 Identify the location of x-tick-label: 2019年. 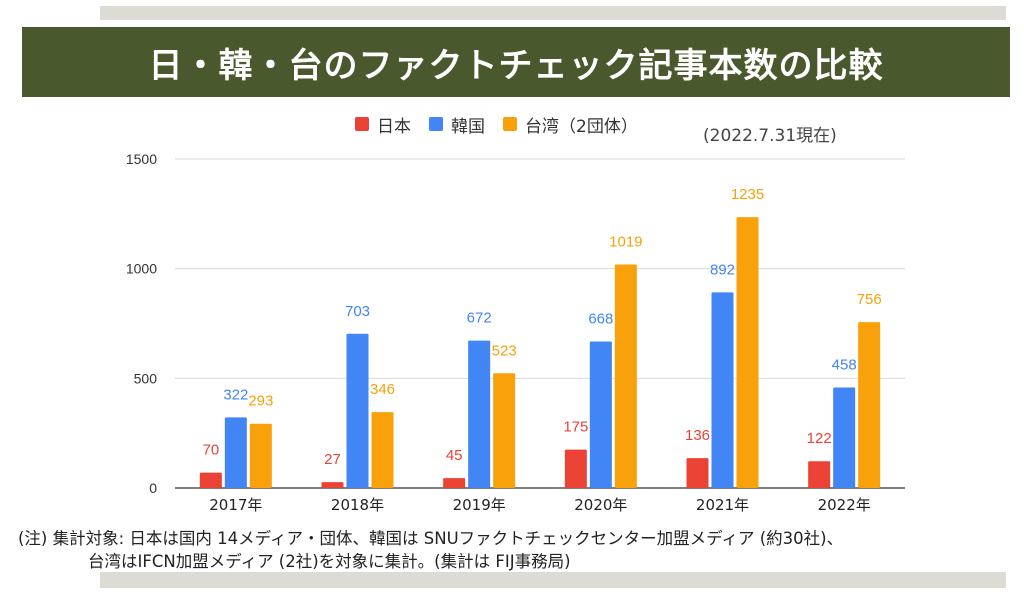
(479, 505).